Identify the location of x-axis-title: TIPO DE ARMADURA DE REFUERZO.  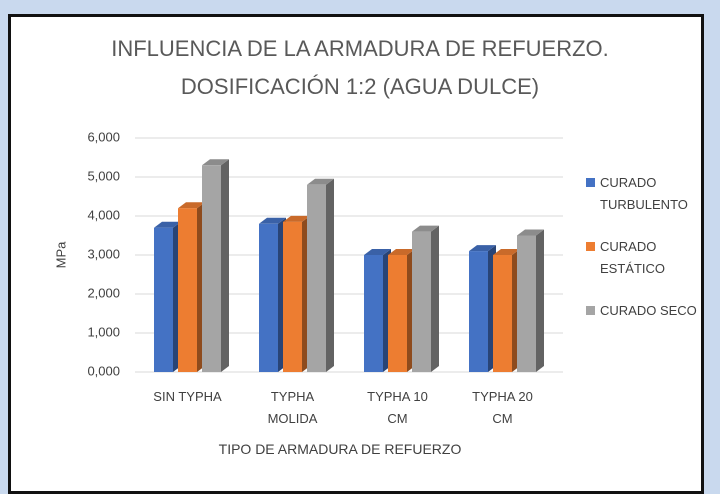
(340, 449).